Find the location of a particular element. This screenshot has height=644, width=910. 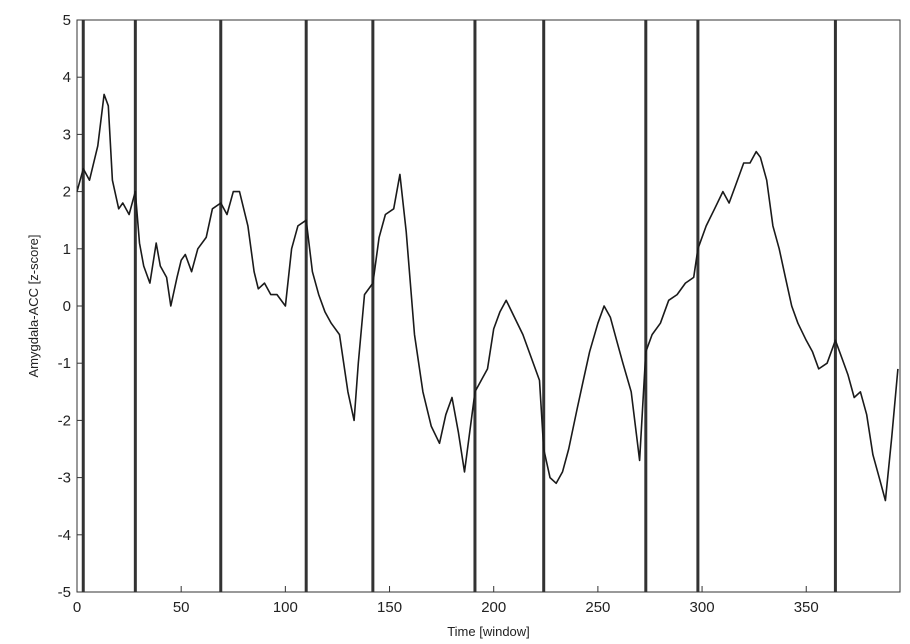

x-tick-label: 350 is located at coordinates (806, 607).